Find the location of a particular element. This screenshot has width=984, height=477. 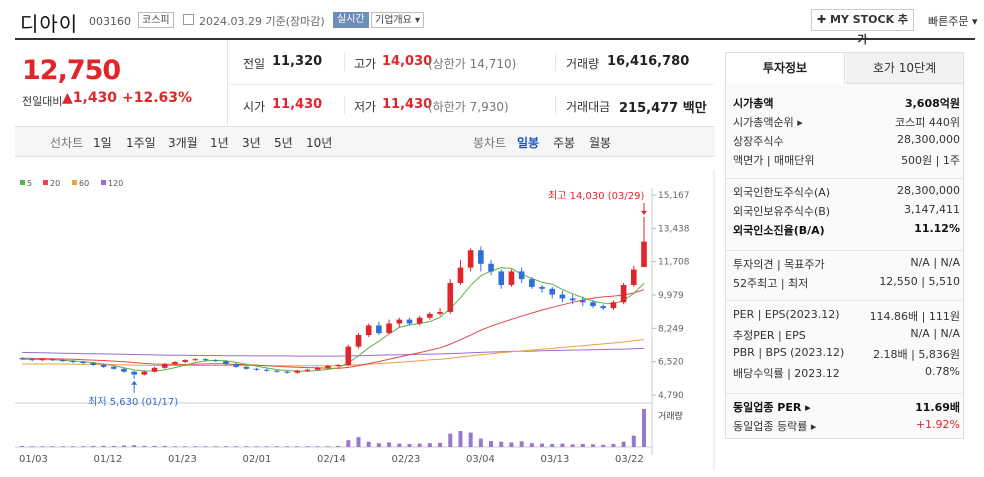

x-tick-label: 03/22 is located at coordinates (629, 459).